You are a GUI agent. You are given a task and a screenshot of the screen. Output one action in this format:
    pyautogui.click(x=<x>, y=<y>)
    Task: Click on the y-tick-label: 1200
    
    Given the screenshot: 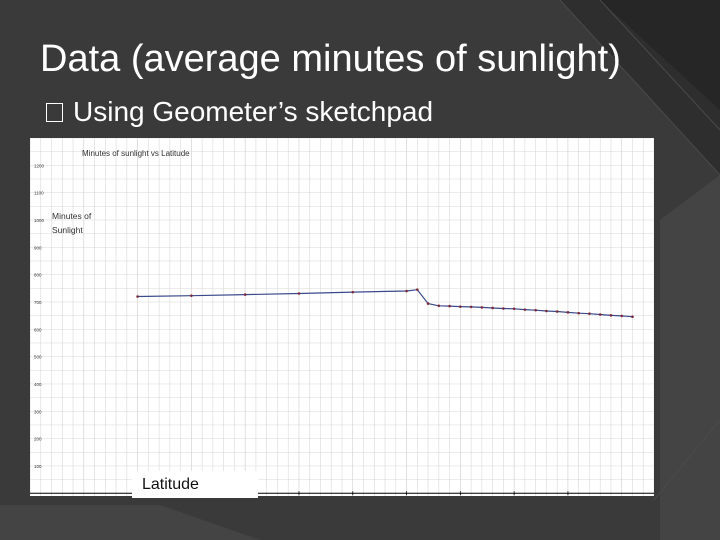 What is the action you would take?
    pyautogui.click(x=39, y=165)
    